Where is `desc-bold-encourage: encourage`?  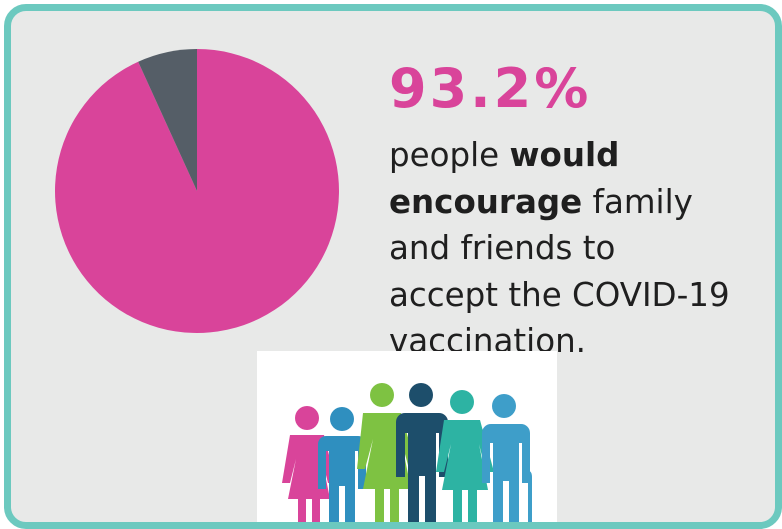 desc-bold-encourage: encourage is located at coordinates (486, 201).